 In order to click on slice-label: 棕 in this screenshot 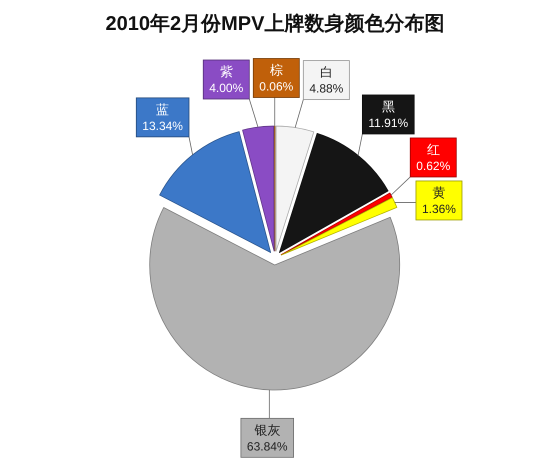, I will do `click(276, 70)`.